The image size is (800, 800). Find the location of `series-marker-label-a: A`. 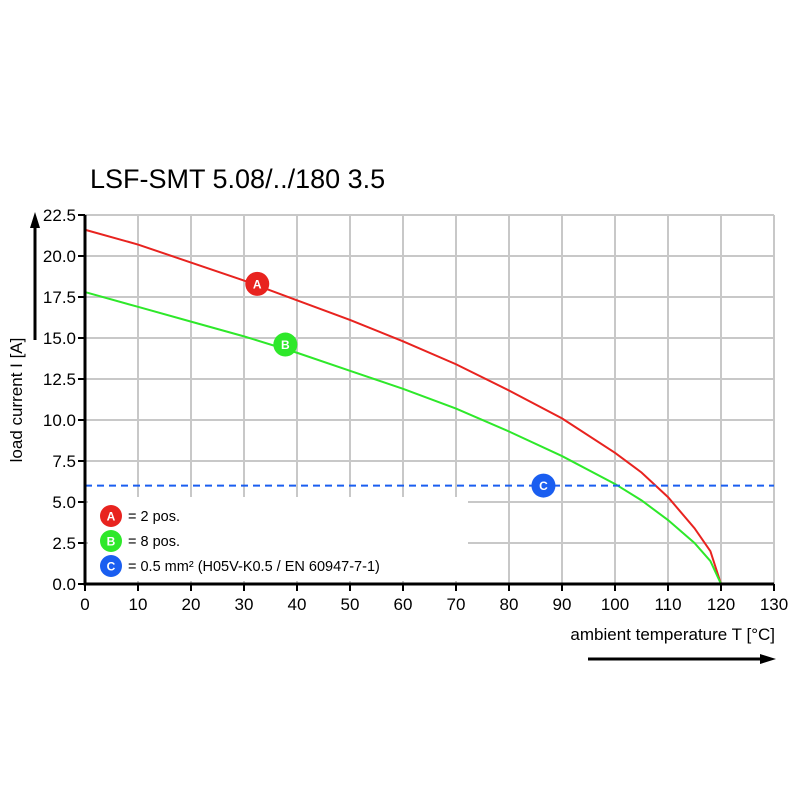

series-marker-label-a: A is located at coordinates (257, 284).